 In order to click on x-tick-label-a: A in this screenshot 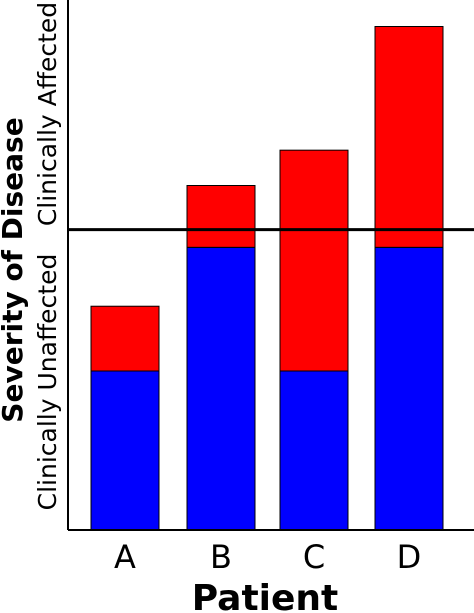, I will do `click(125, 557)`.